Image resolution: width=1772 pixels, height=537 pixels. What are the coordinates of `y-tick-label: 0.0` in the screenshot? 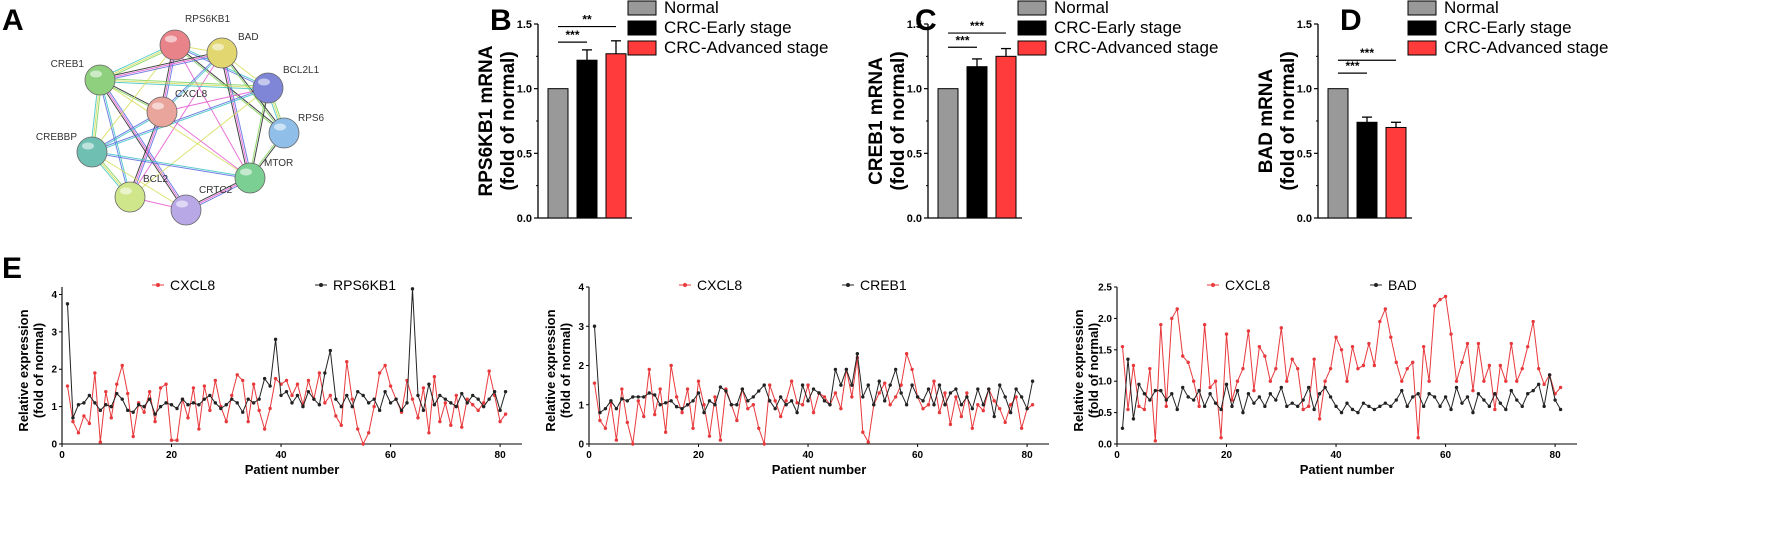 It's located at (1304, 219).